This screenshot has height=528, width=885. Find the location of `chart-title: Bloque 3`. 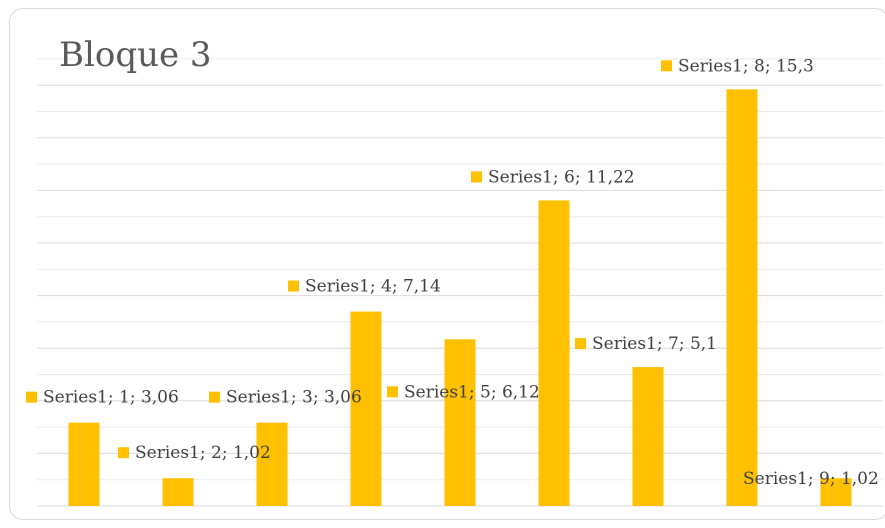

chart-title: Bloque 3 is located at coordinates (135, 55).